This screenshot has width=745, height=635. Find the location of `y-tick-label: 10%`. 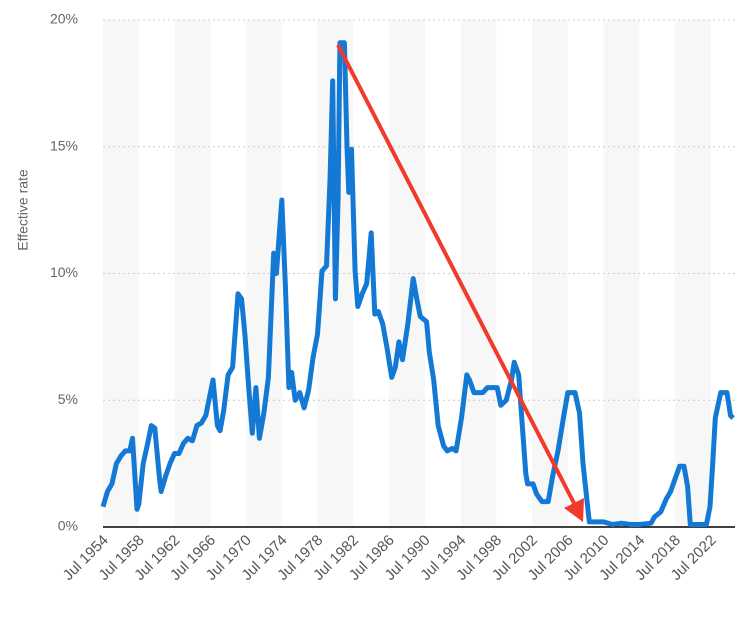

y-tick-label: 10% is located at coordinates (64, 272).